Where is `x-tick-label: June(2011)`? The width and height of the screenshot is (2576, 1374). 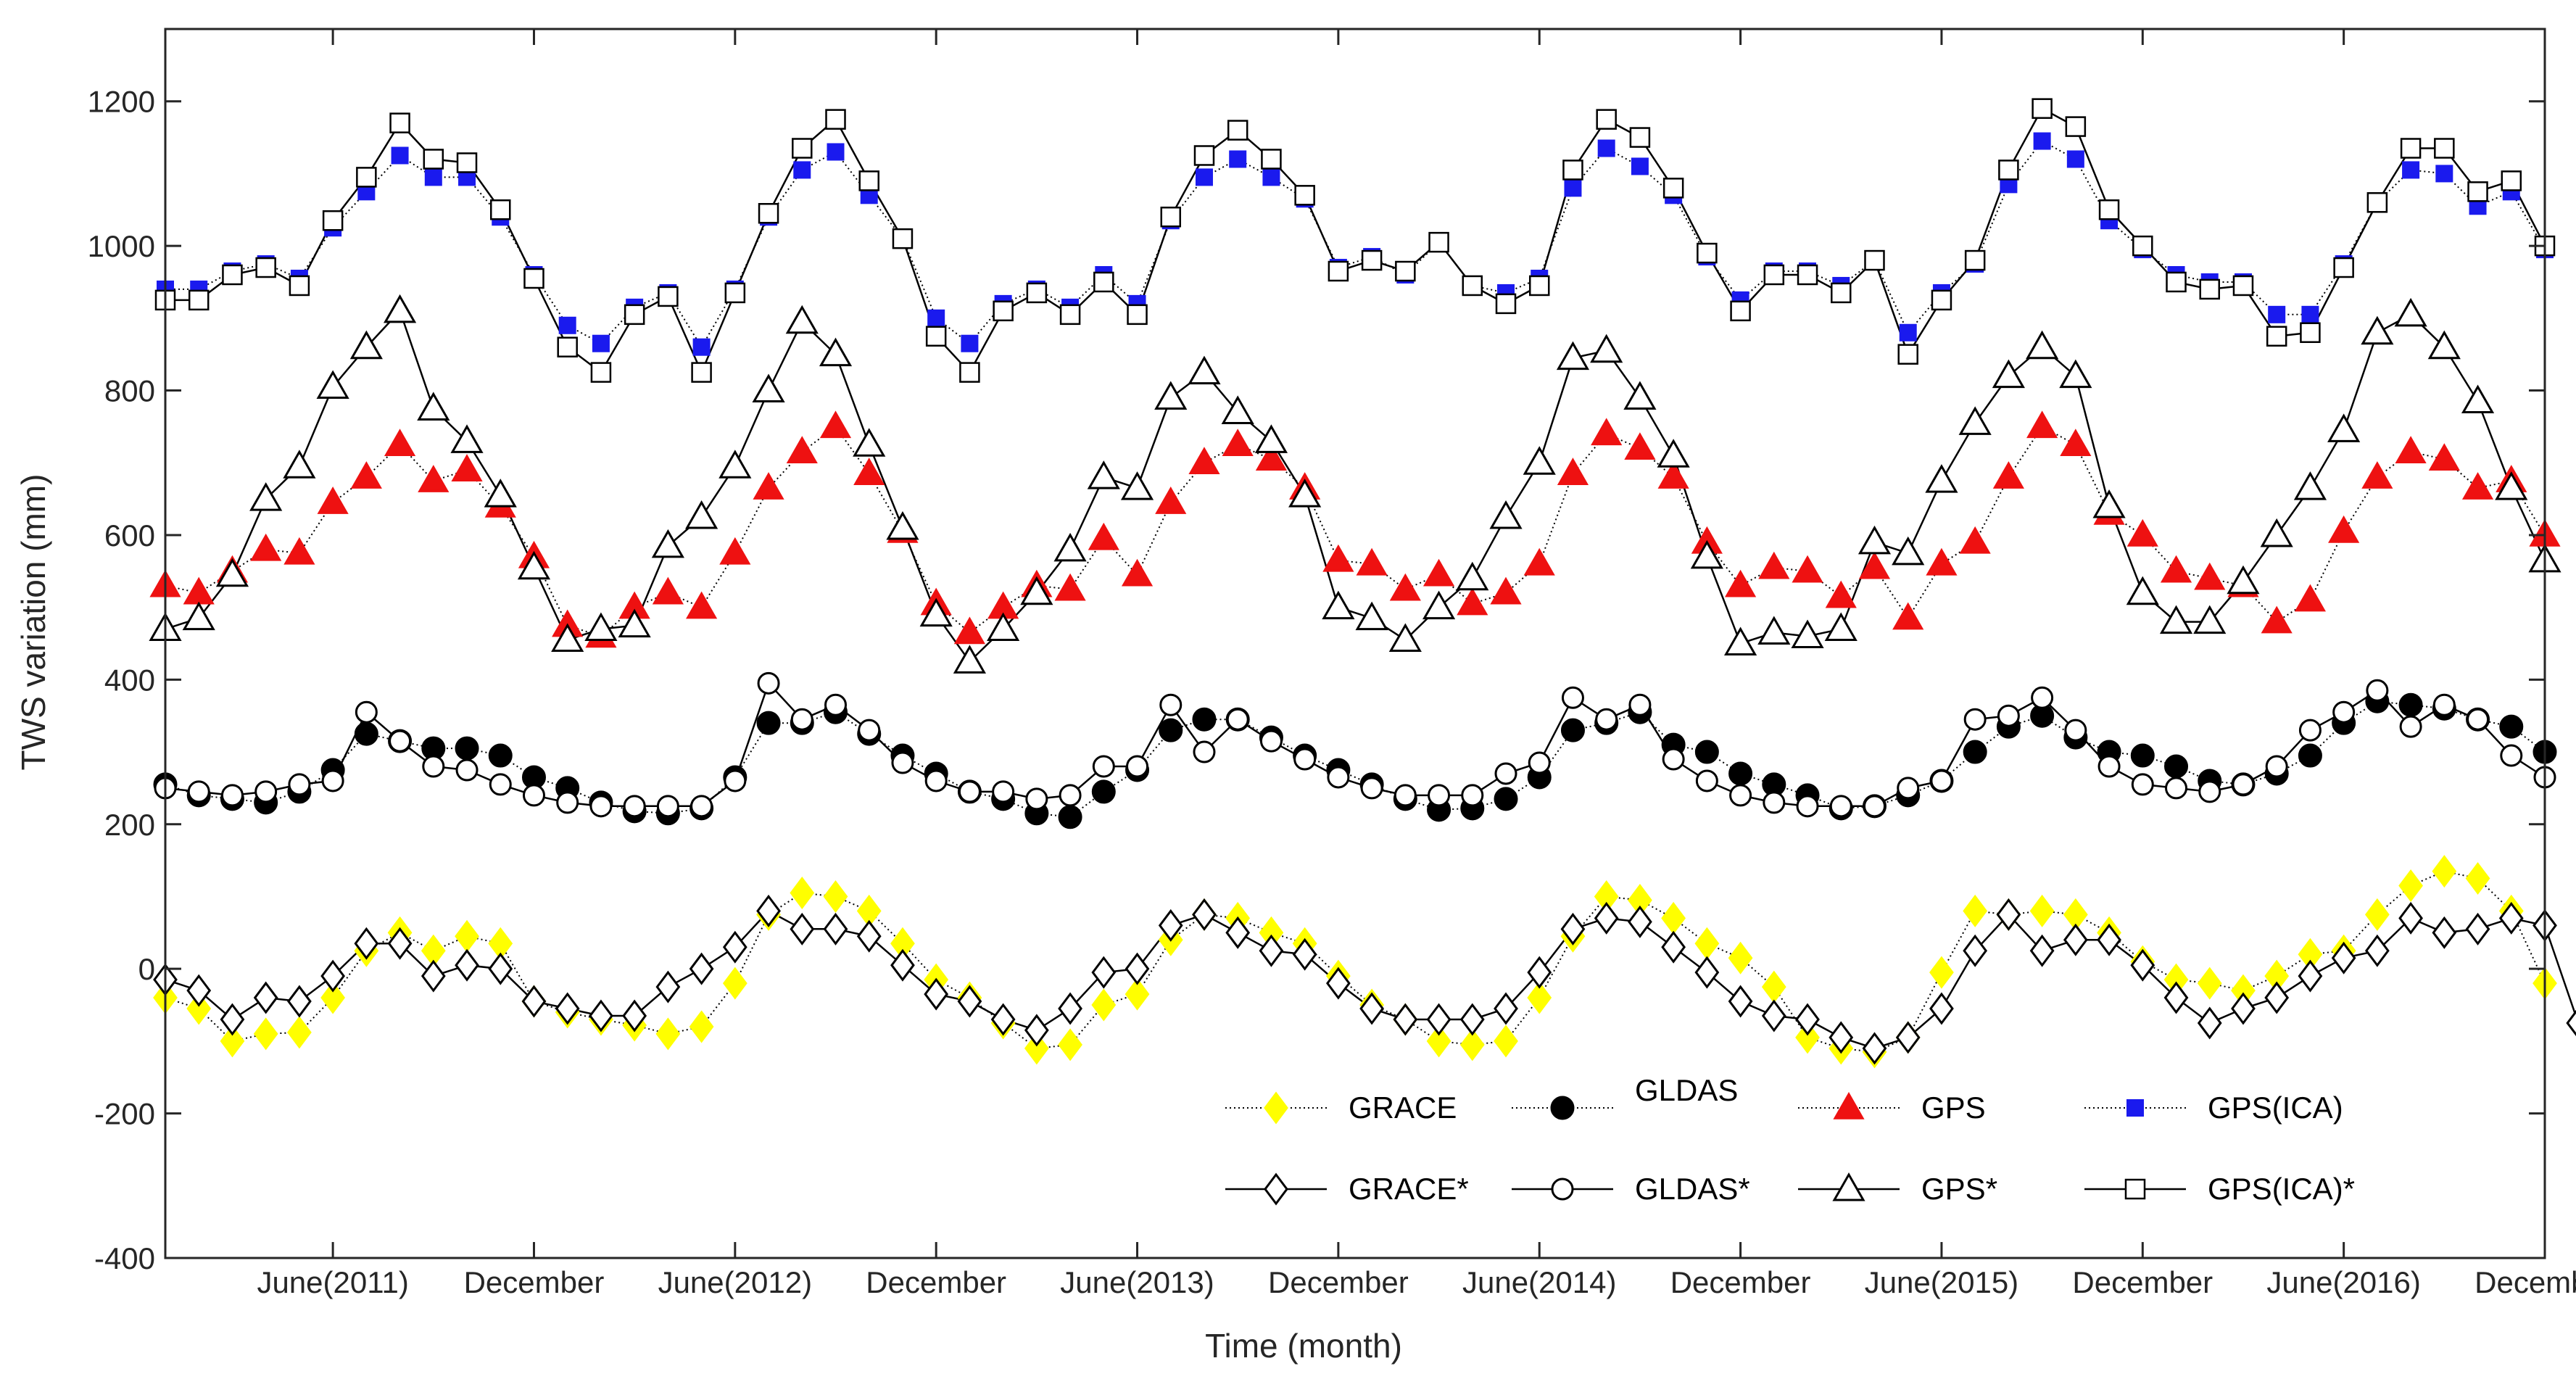
x-tick-label: June(2011) is located at coordinates (332, 1282).